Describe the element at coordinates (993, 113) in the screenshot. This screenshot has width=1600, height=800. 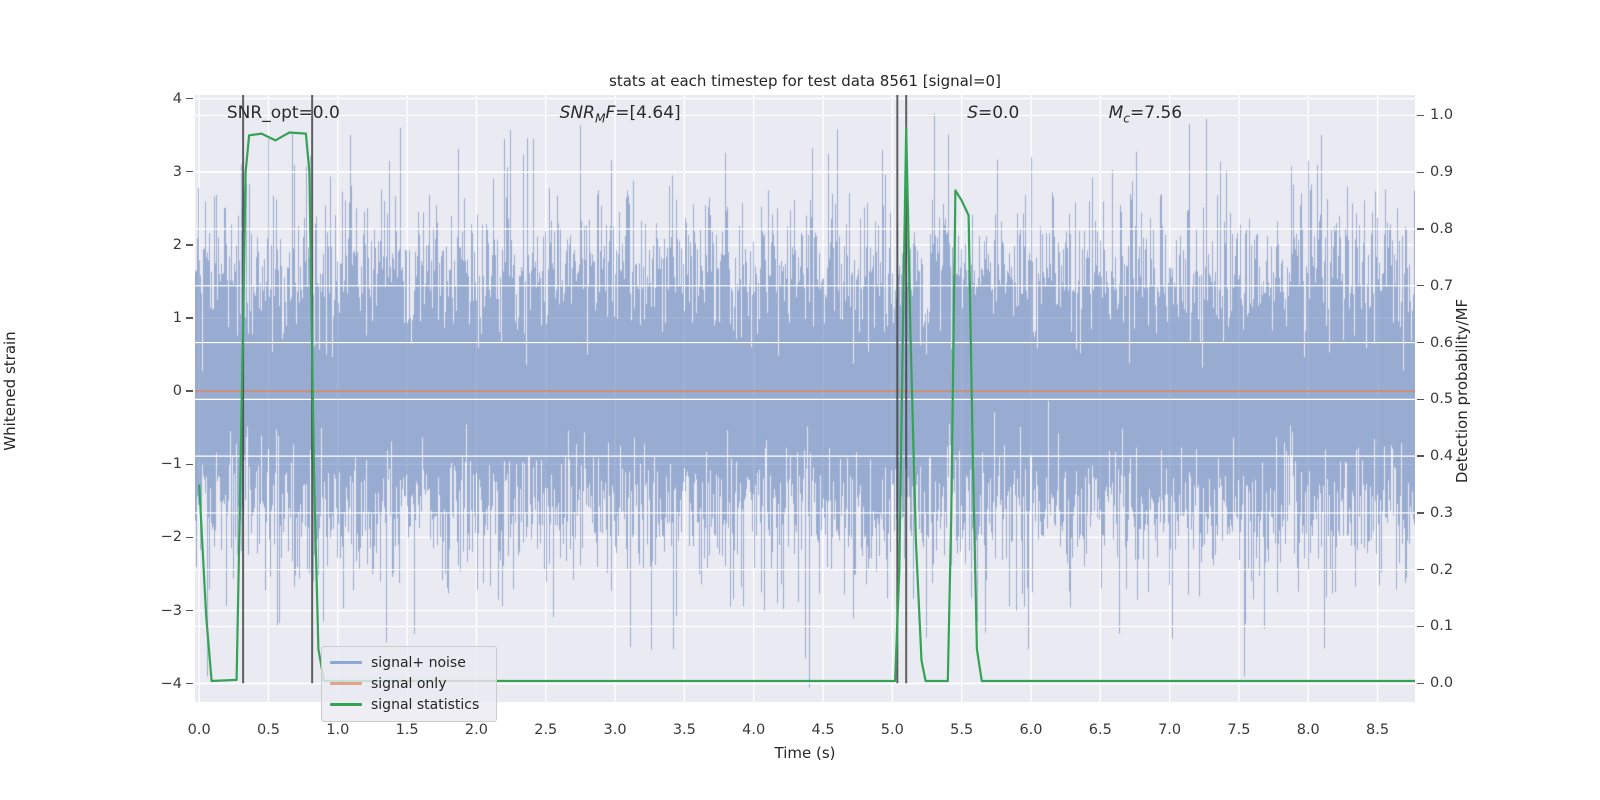
I see `annotation-2: S=0.0` at that location.